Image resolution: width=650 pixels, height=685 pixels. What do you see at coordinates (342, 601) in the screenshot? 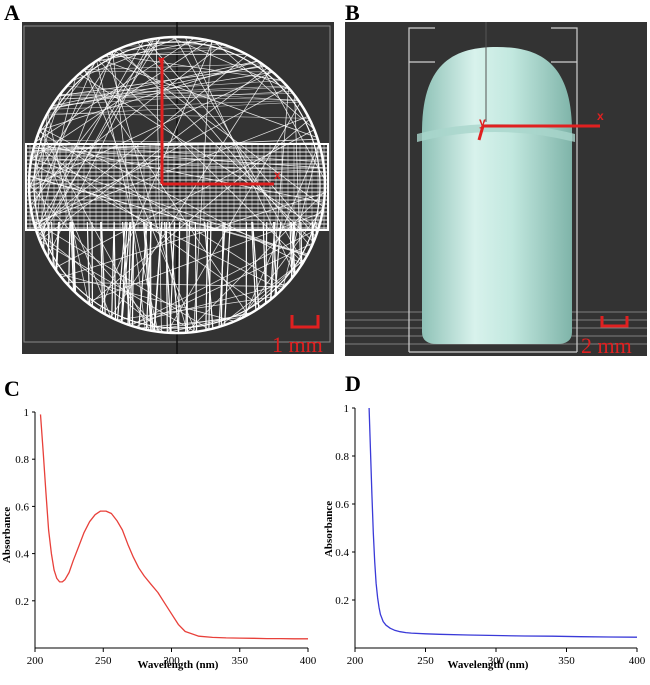
I see `y-tick-label: 0.2` at bounding box center [342, 601].